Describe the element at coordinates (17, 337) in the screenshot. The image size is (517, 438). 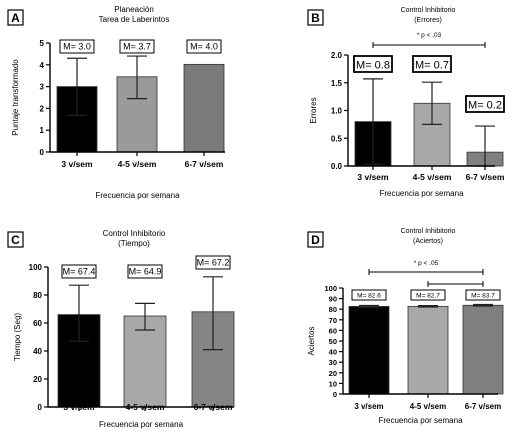
I see `y-axis-label: Tiempo (Seg)` at that location.